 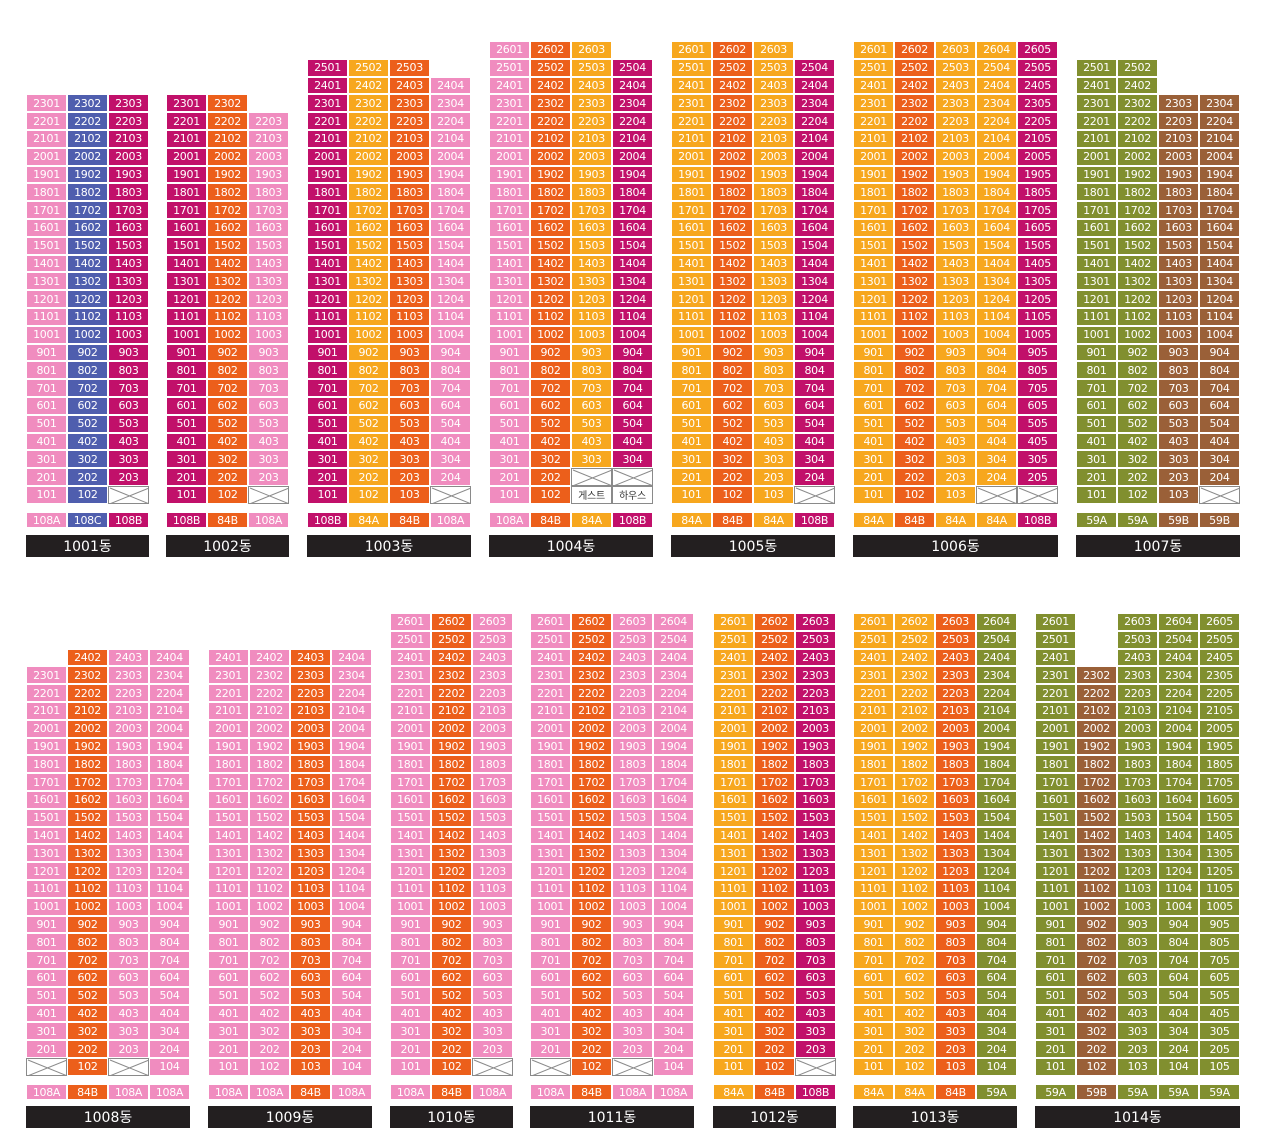 What do you see at coordinates (914, 174) in the screenshot?
I see `unit-cell: 1902` at bounding box center [914, 174].